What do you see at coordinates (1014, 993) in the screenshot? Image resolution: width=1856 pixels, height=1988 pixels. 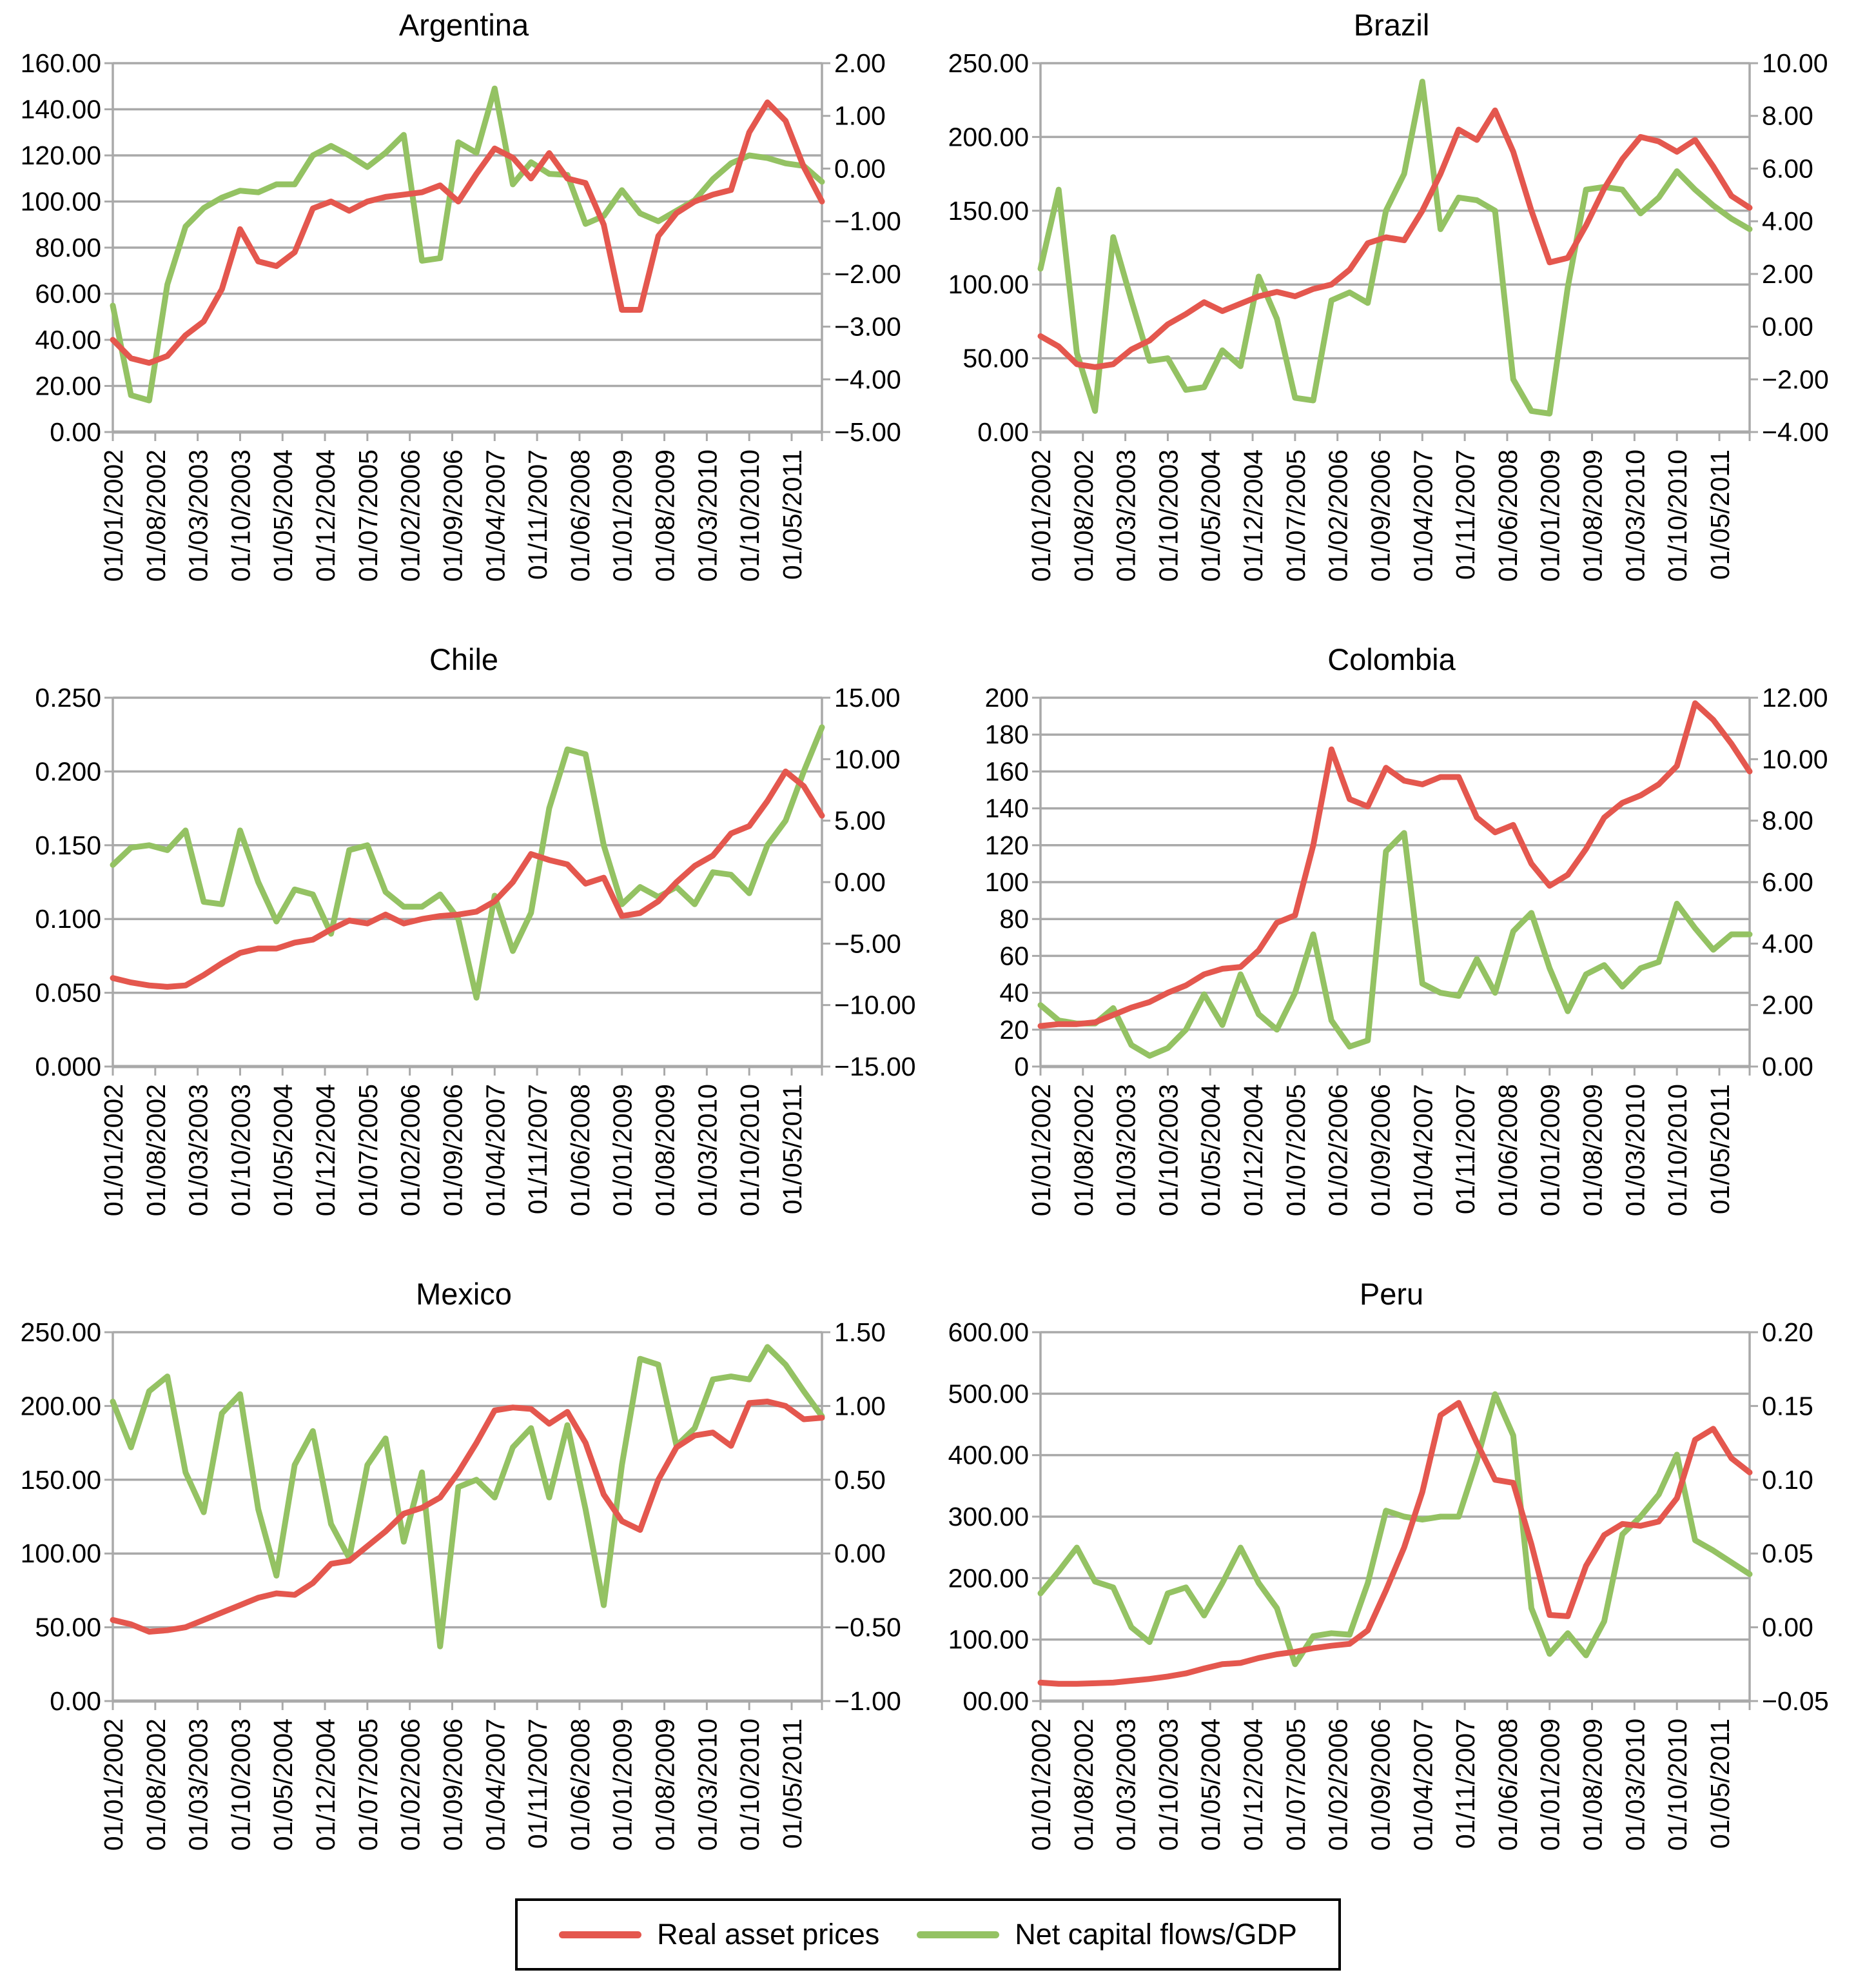 I see `left-axis-tick-label: 40` at bounding box center [1014, 993].